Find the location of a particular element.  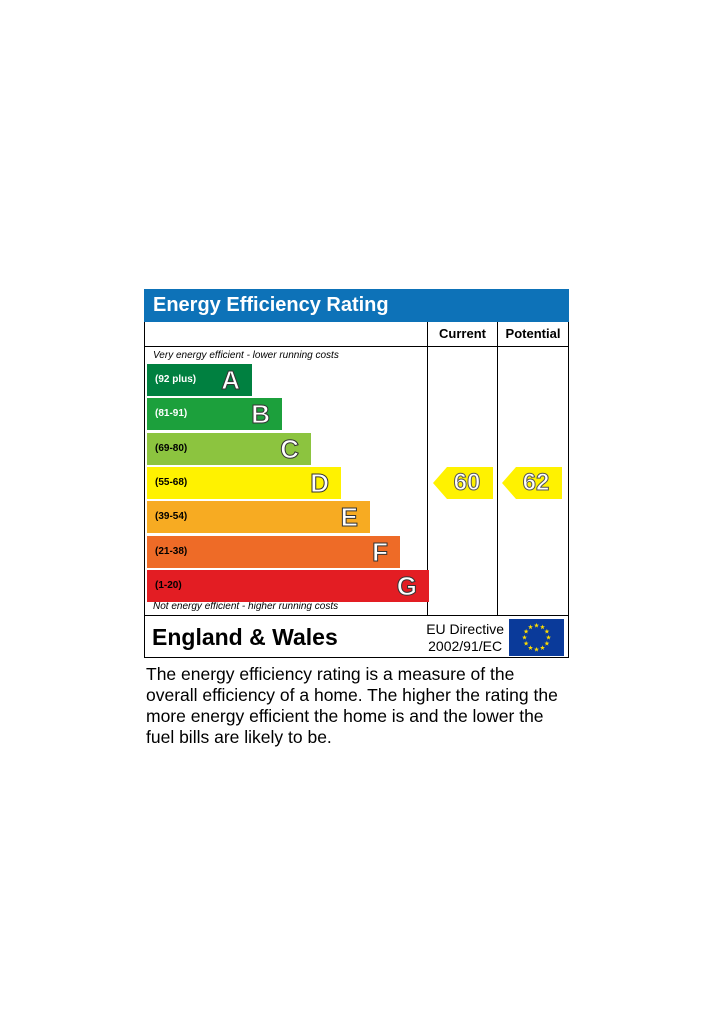

band-letter: D is located at coordinates (320, 483).